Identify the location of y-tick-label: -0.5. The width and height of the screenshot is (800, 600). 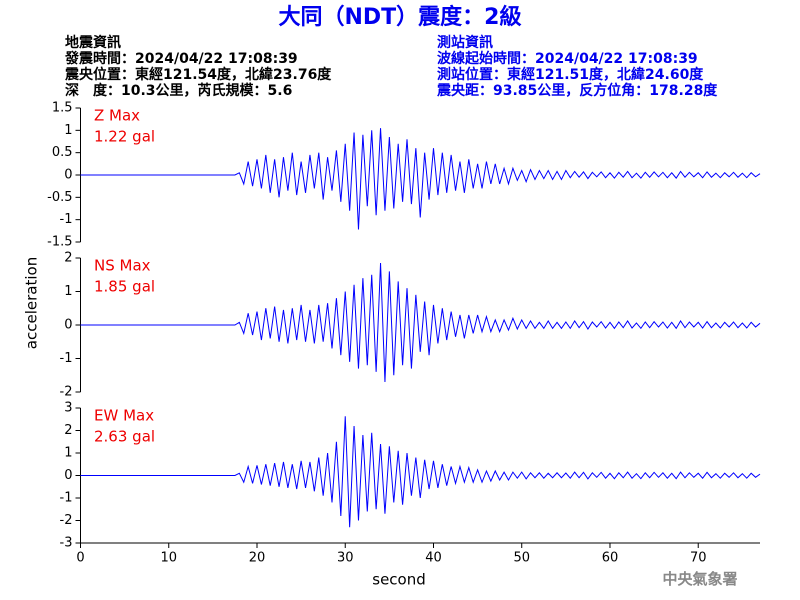
(59, 197).